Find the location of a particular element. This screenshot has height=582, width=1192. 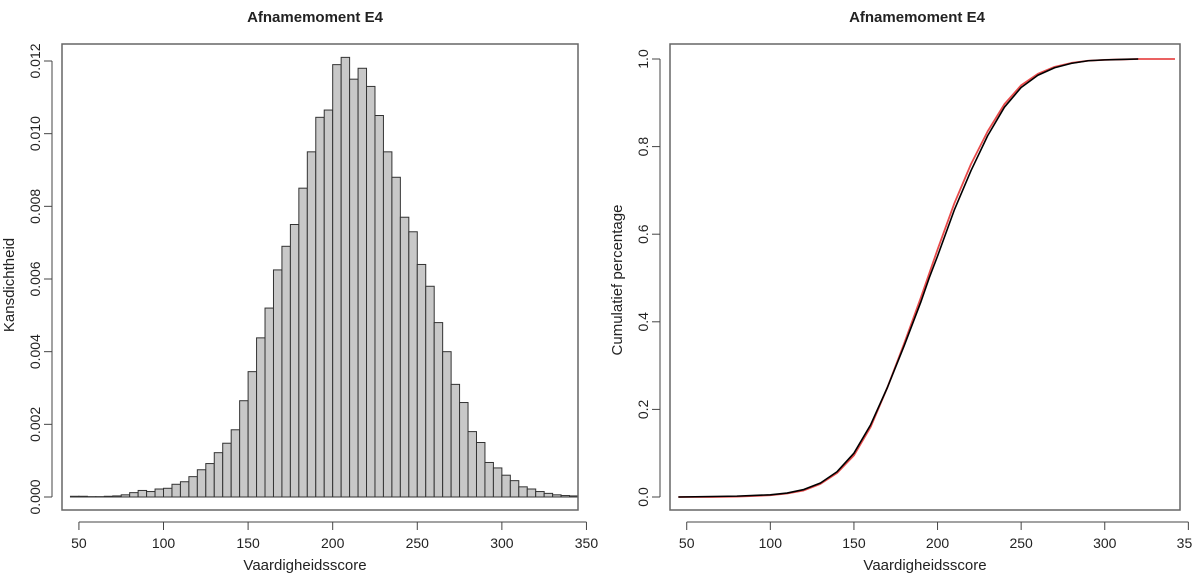

histogram-y-tick-label: 0.002 is located at coordinates (35, 424).